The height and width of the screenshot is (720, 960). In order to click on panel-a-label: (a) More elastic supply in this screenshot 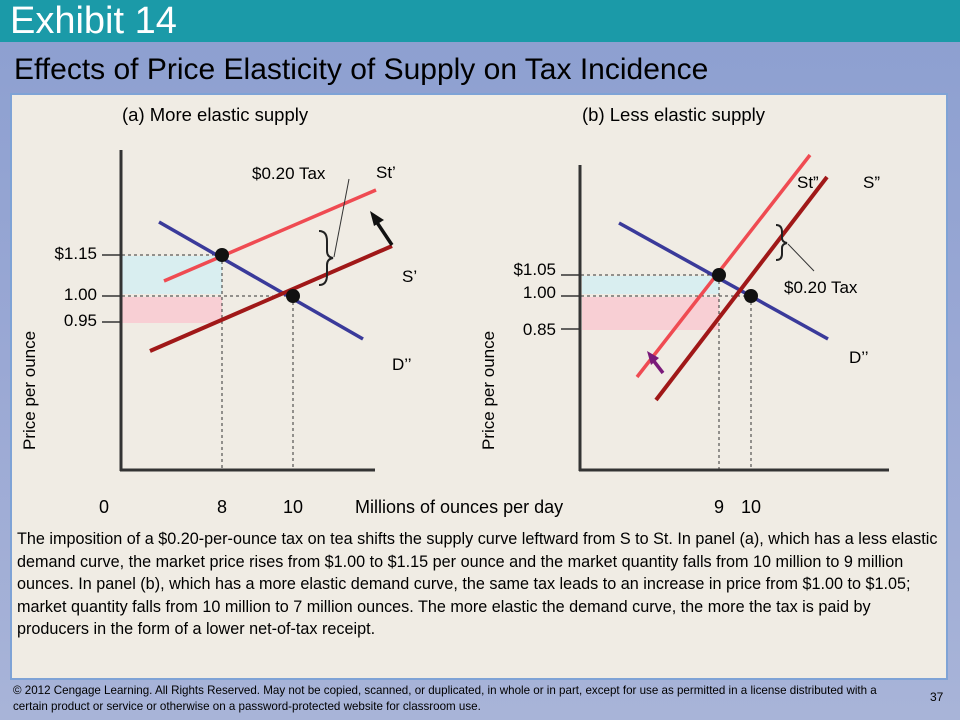, I will do `click(215, 114)`.